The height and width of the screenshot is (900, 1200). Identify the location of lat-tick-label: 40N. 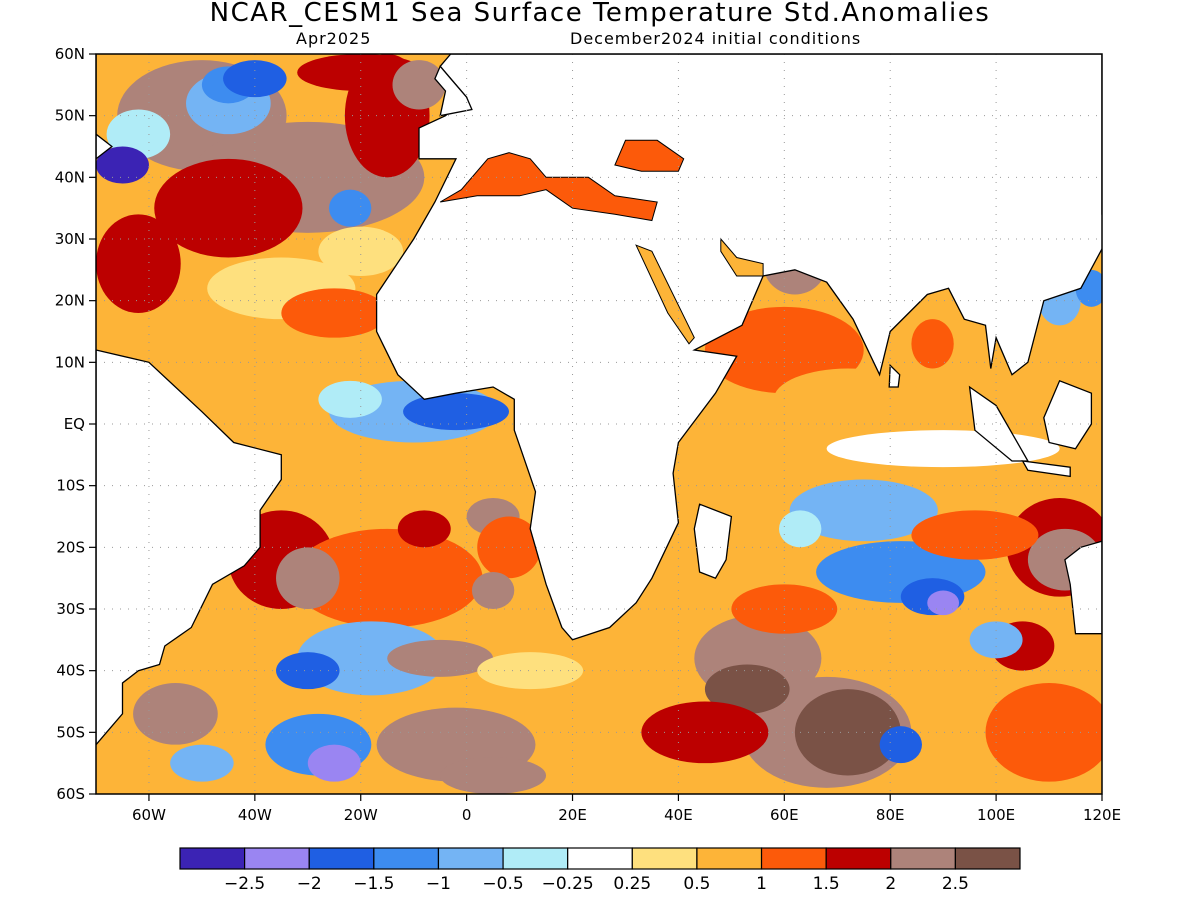
(70, 177).